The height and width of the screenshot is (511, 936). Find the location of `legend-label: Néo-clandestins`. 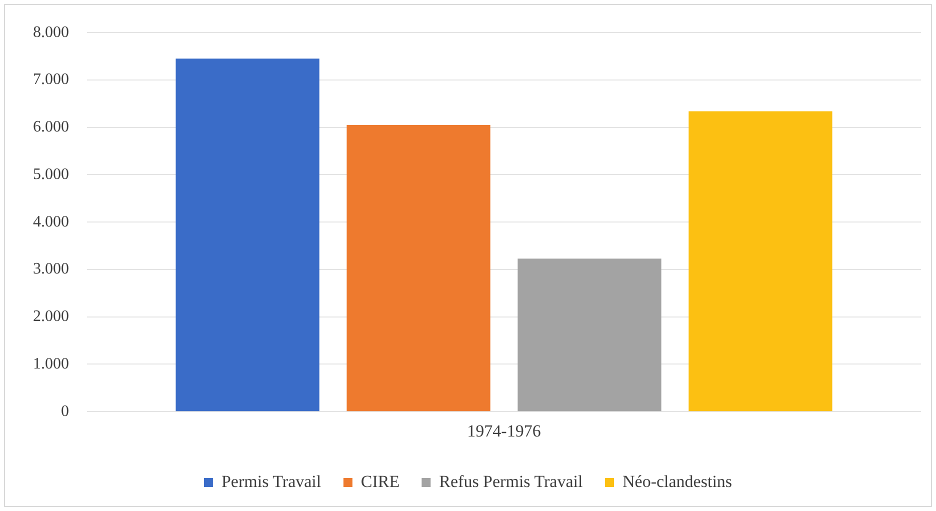

legend-label: Néo-clandestins is located at coordinates (677, 481).